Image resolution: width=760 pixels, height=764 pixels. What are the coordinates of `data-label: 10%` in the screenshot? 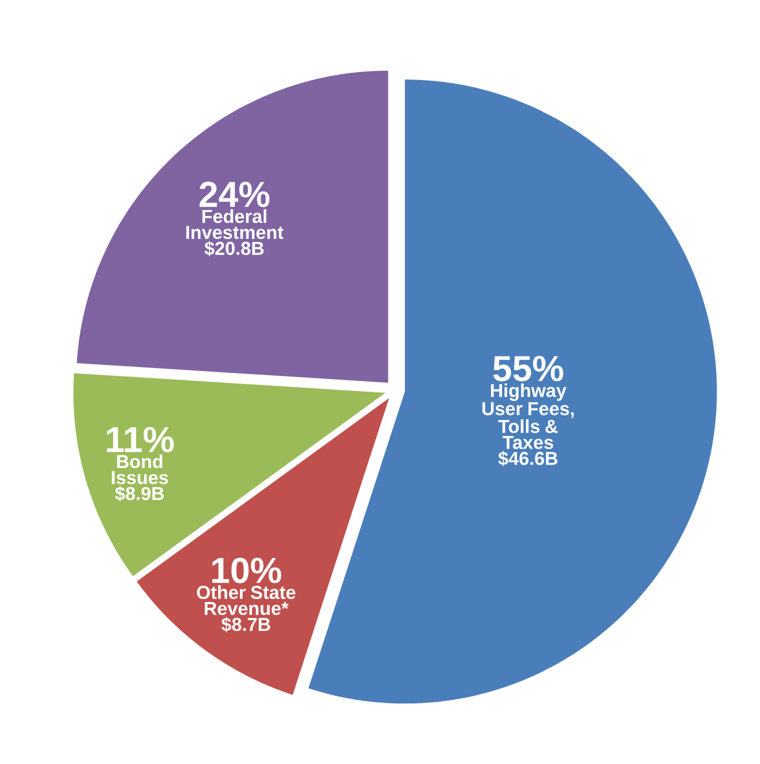 It's located at (247, 571).